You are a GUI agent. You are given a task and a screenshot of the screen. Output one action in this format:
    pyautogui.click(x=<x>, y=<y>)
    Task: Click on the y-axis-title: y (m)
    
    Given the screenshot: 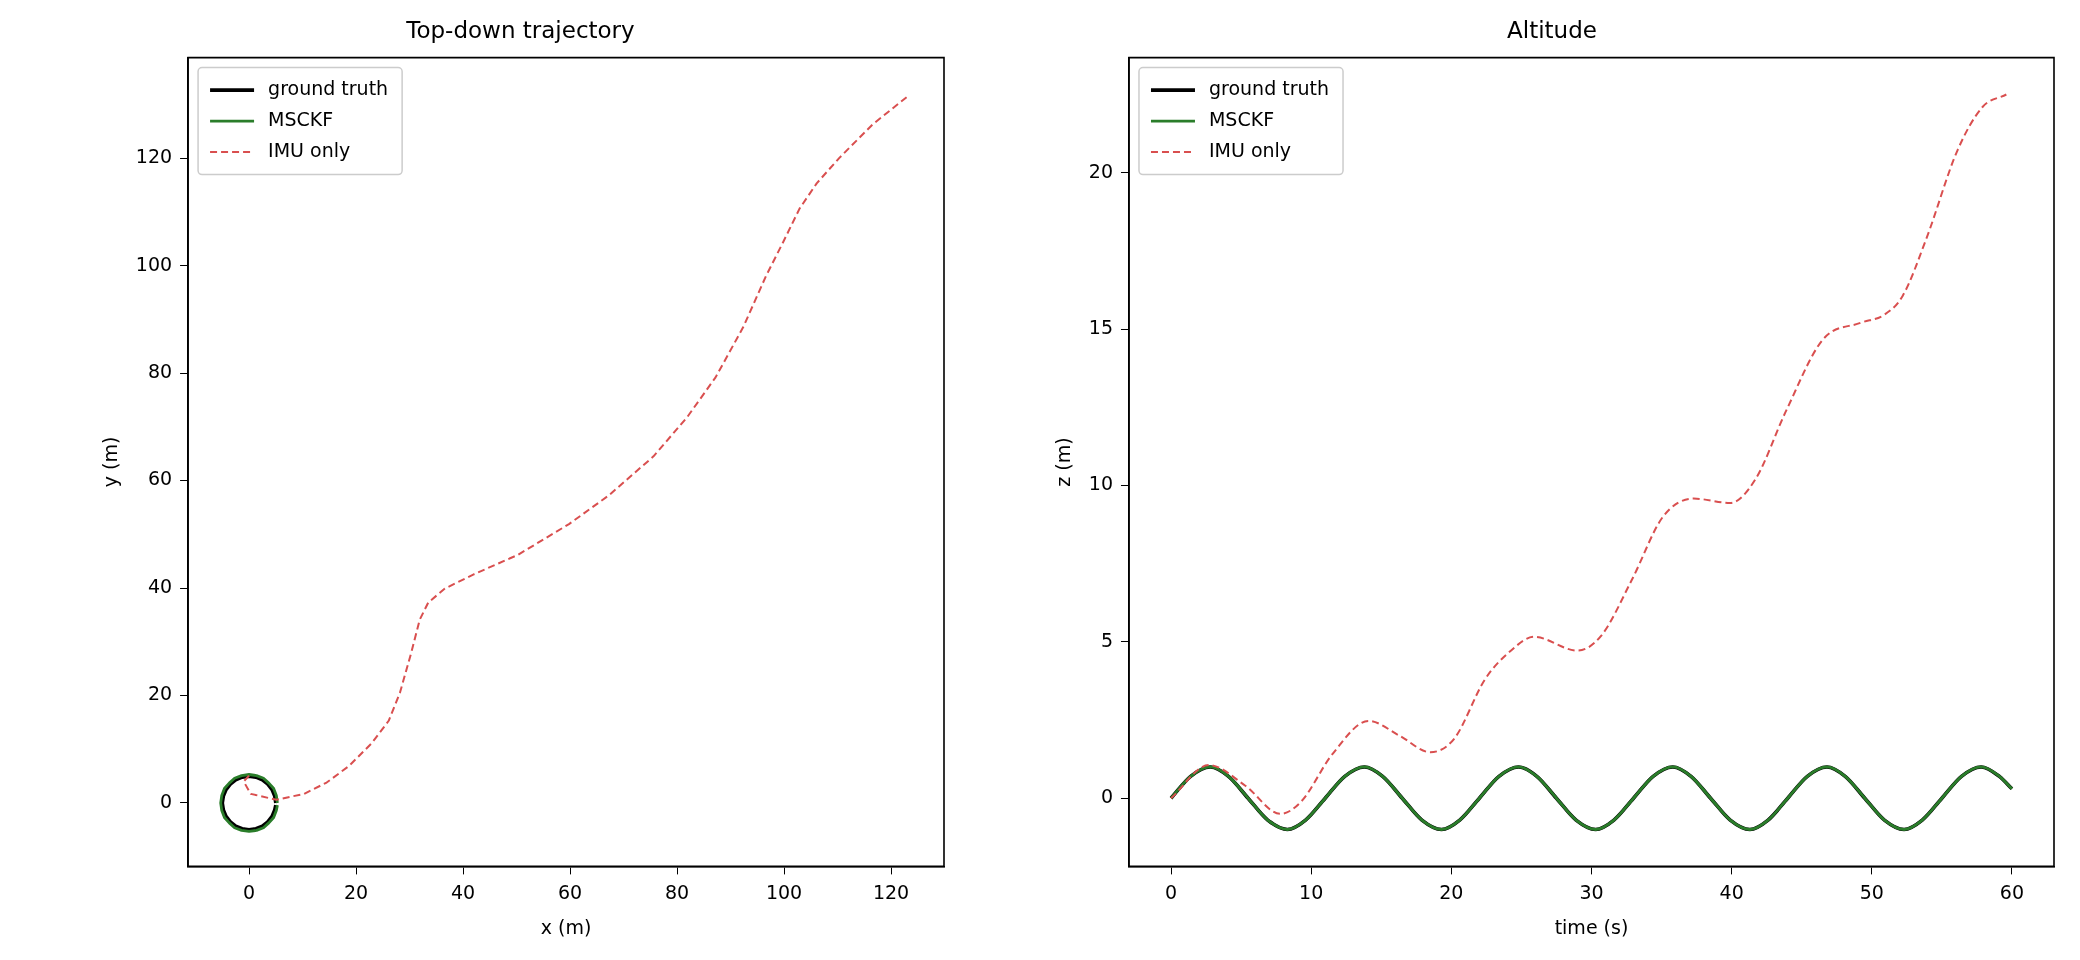 What is the action you would take?
    pyautogui.click(x=110, y=462)
    